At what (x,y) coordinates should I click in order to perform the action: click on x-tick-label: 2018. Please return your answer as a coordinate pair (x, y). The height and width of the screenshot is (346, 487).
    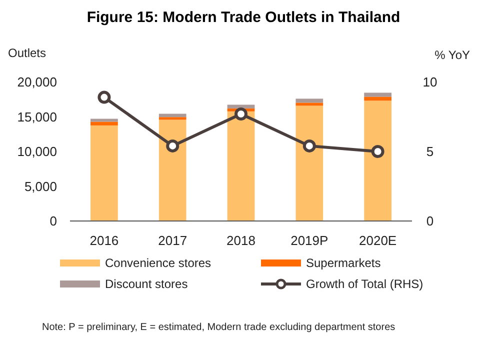
    Looking at the image, I should click on (241, 240).